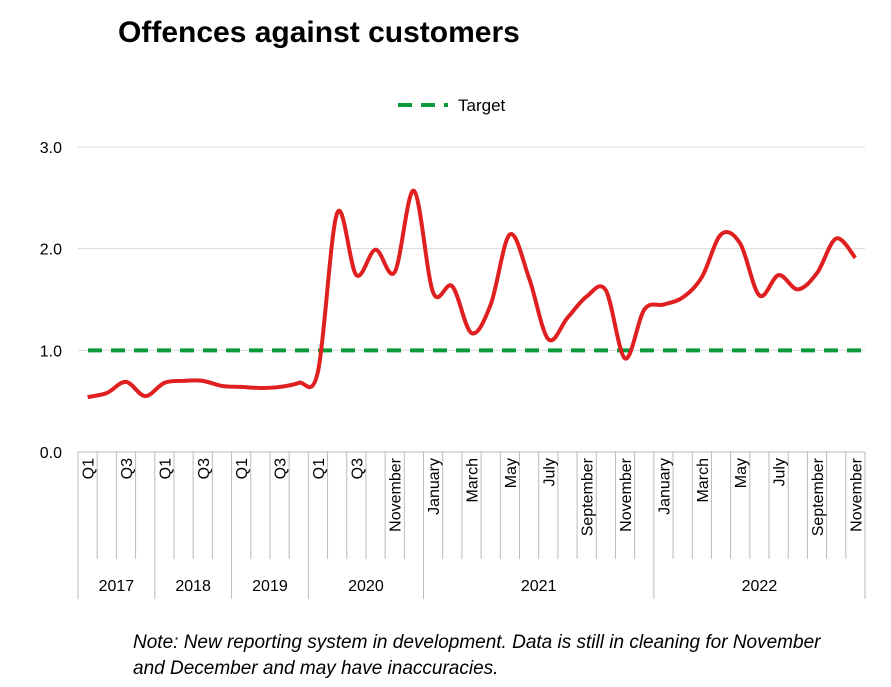  I want to click on y-tick-label: 2.0, so click(51, 250).